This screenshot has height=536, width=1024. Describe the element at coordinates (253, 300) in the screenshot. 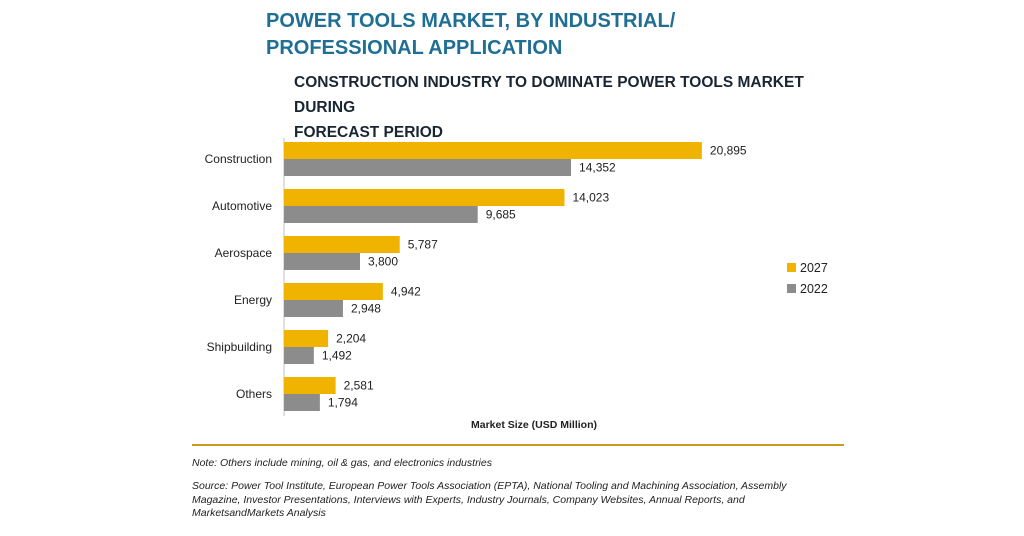

I see `category-label: Energy` at that location.